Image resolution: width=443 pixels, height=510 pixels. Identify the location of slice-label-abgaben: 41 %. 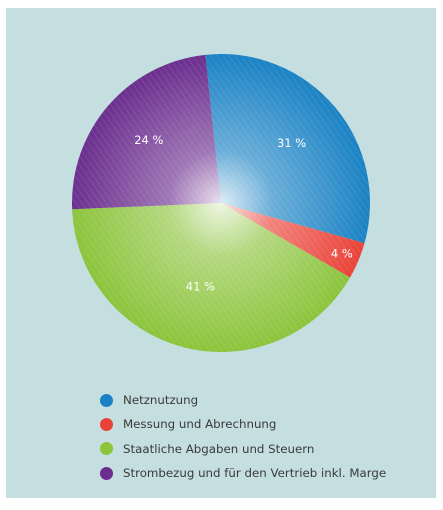
(200, 286).